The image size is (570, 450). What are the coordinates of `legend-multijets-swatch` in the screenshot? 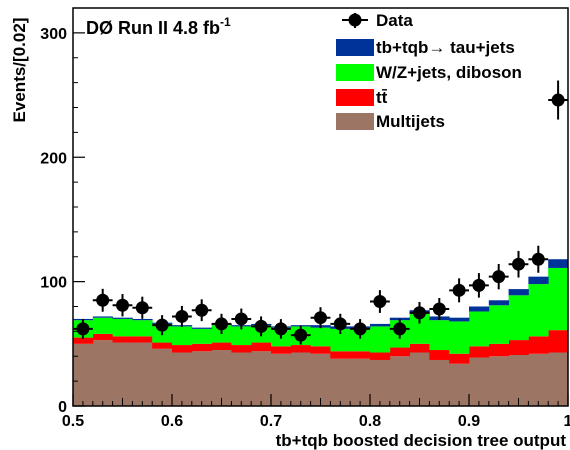 It's located at (355, 121).